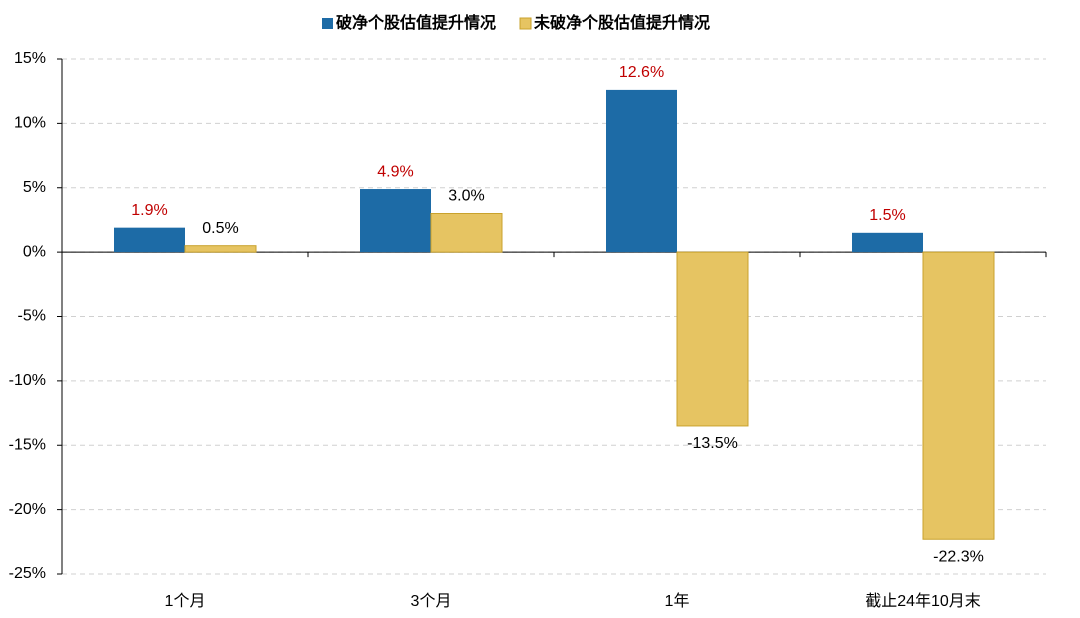  I want to click on data-label: 12.6%, so click(641, 72).